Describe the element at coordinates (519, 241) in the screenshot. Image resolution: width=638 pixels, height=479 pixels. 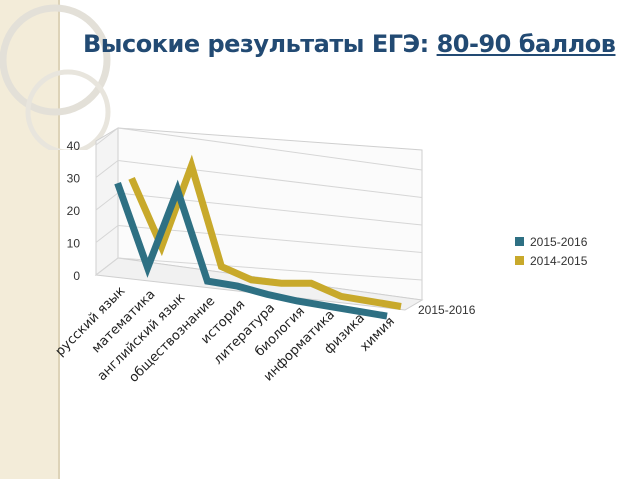
I see `legend-swatch-2015-2016` at that location.